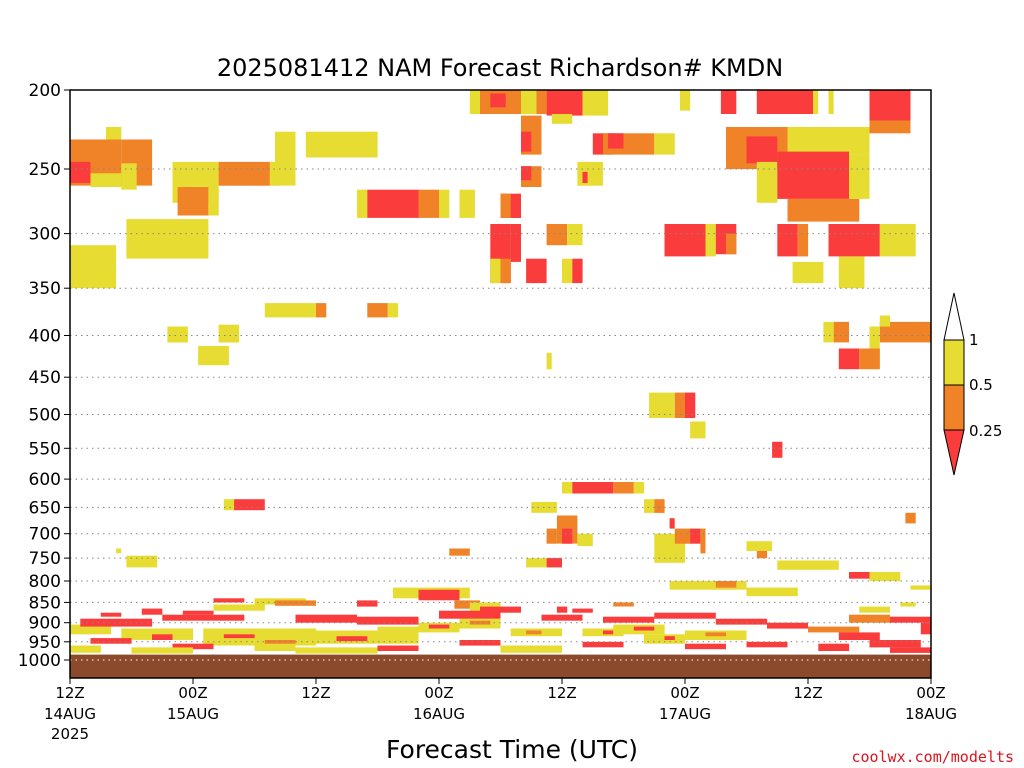  What do you see at coordinates (954, 452) in the screenshot?
I see `colorbar-bottom-arrow` at bounding box center [954, 452].